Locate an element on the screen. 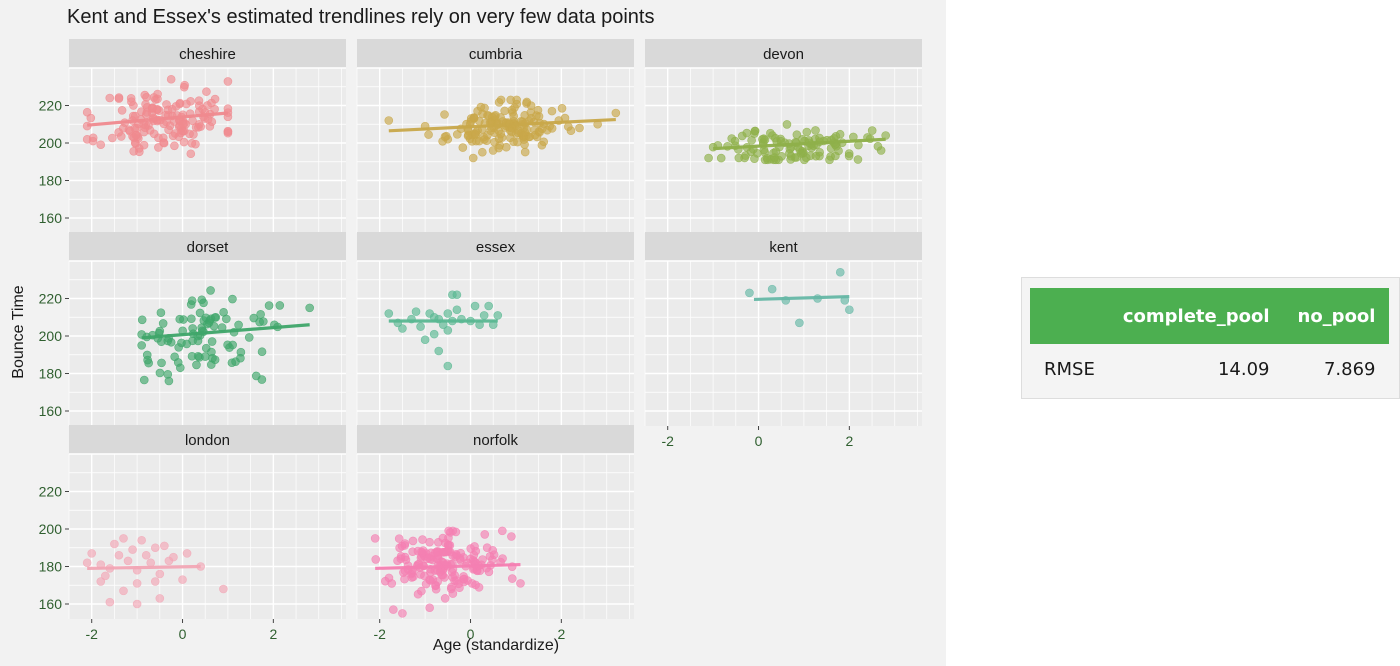 This screenshot has height=666, width=1400. table-header-cell: complete_pool is located at coordinates (1196, 316).